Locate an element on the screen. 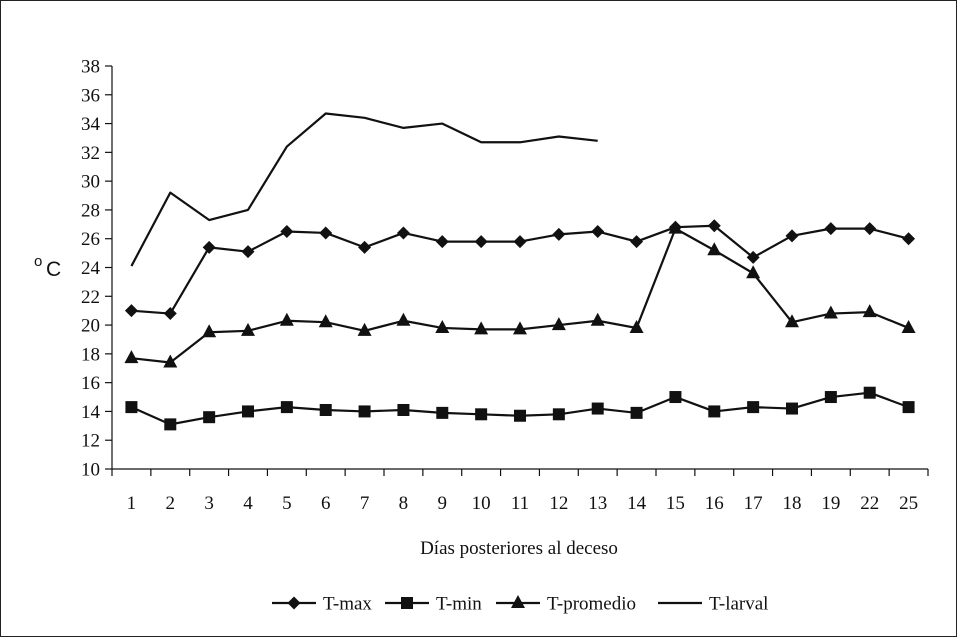 This screenshot has width=957, height=637. x-tick-label: 22 is located at coordinates (869, 503).